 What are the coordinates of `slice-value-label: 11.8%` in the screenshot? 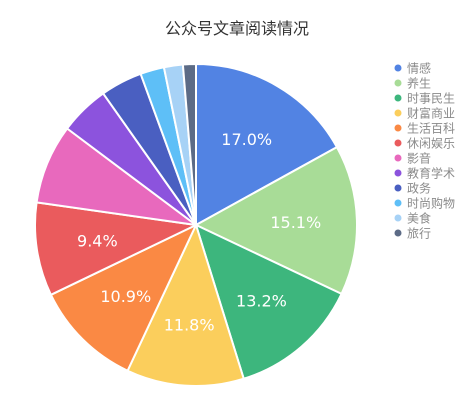 It's located at (189, 325).